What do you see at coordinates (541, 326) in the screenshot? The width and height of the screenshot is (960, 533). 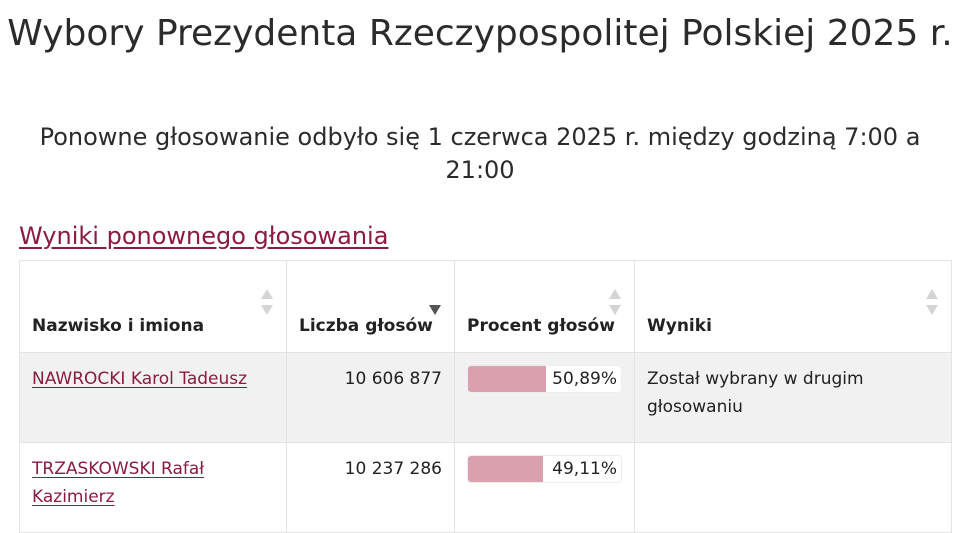 I see `column-header-percent-label: Procent głosów` at bounding box center [541, 326].